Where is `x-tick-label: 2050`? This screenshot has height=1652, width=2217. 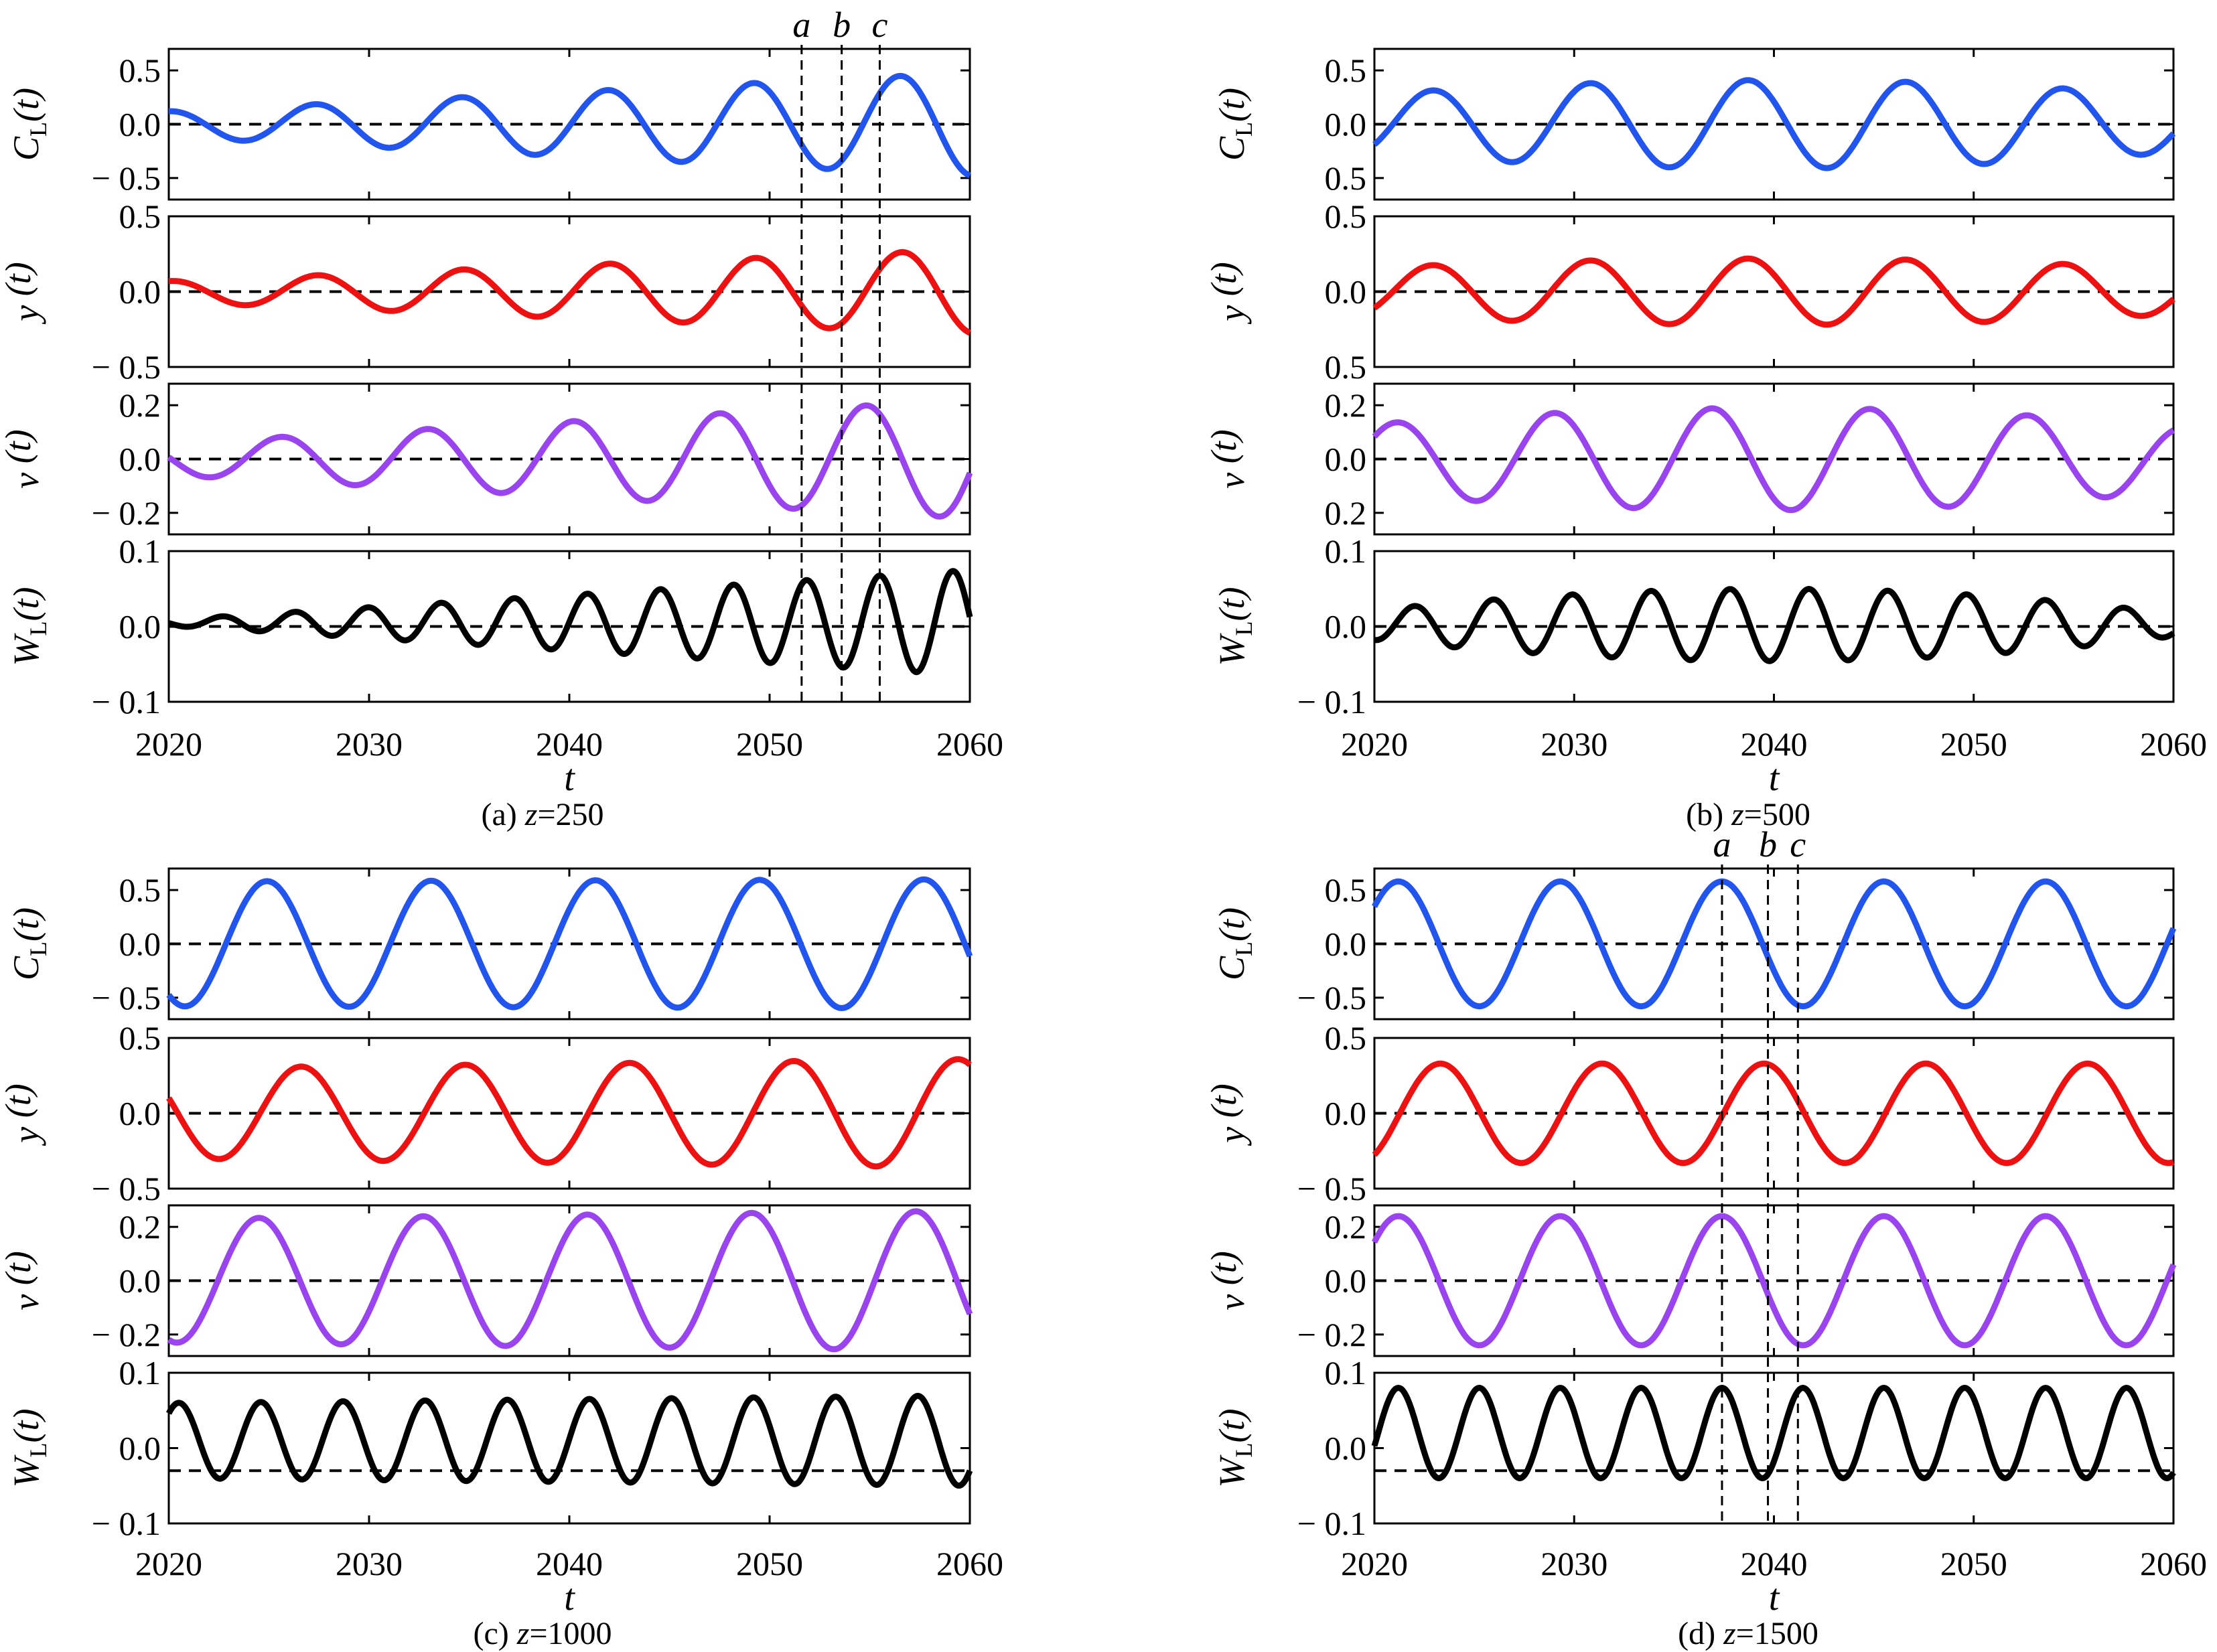
x-tick-label: 2050 is located at coordinates (1973, 744).